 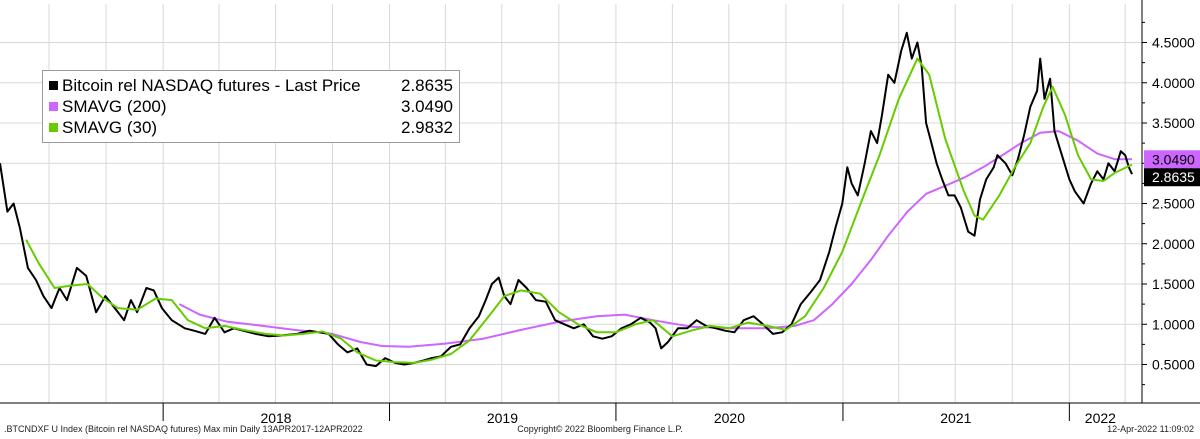 What do you see at coordinates (1173, 43) in the screenshot?
I see `y-tick-label: 4.5000` at bounding box center [1173, 43].